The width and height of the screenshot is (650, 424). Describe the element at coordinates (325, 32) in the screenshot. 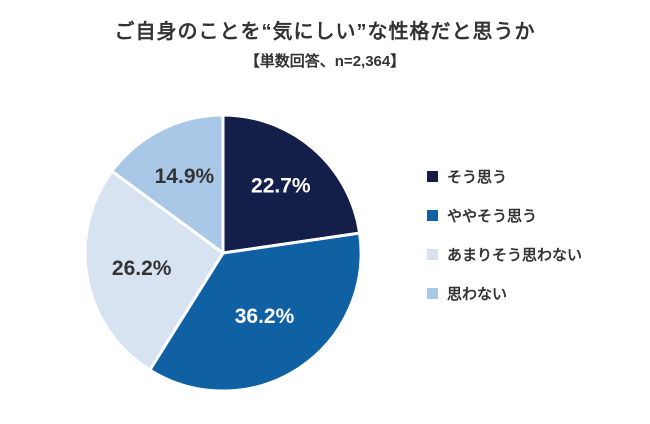

I see `chart-title: ご自身のことを“気にしい”な性格だと思うか` at that location.